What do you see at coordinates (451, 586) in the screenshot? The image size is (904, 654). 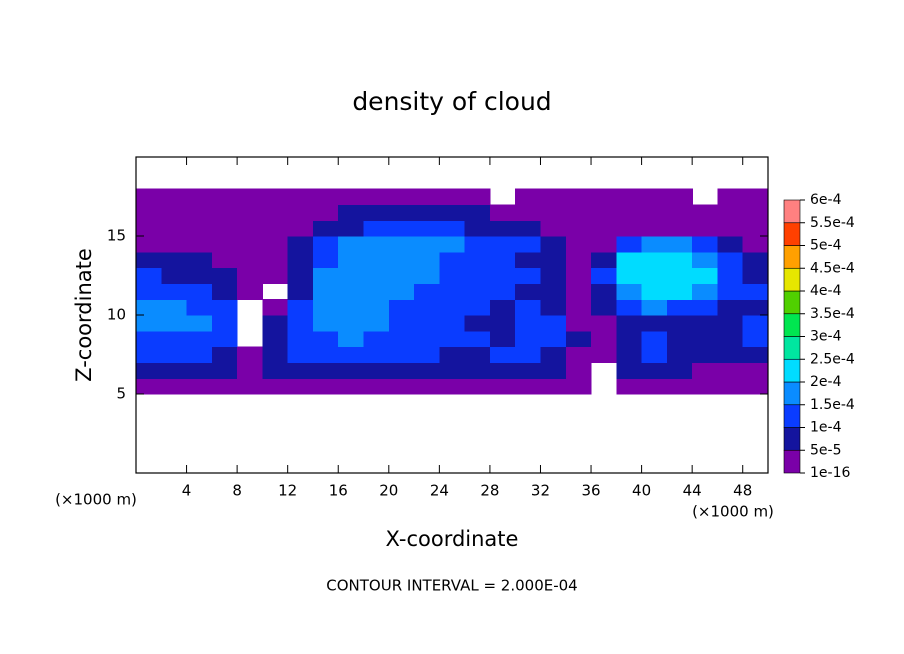 I see `footer-note: CONTOUR INTERVAL = 2.000E-04` at bounding box center [451, 586].